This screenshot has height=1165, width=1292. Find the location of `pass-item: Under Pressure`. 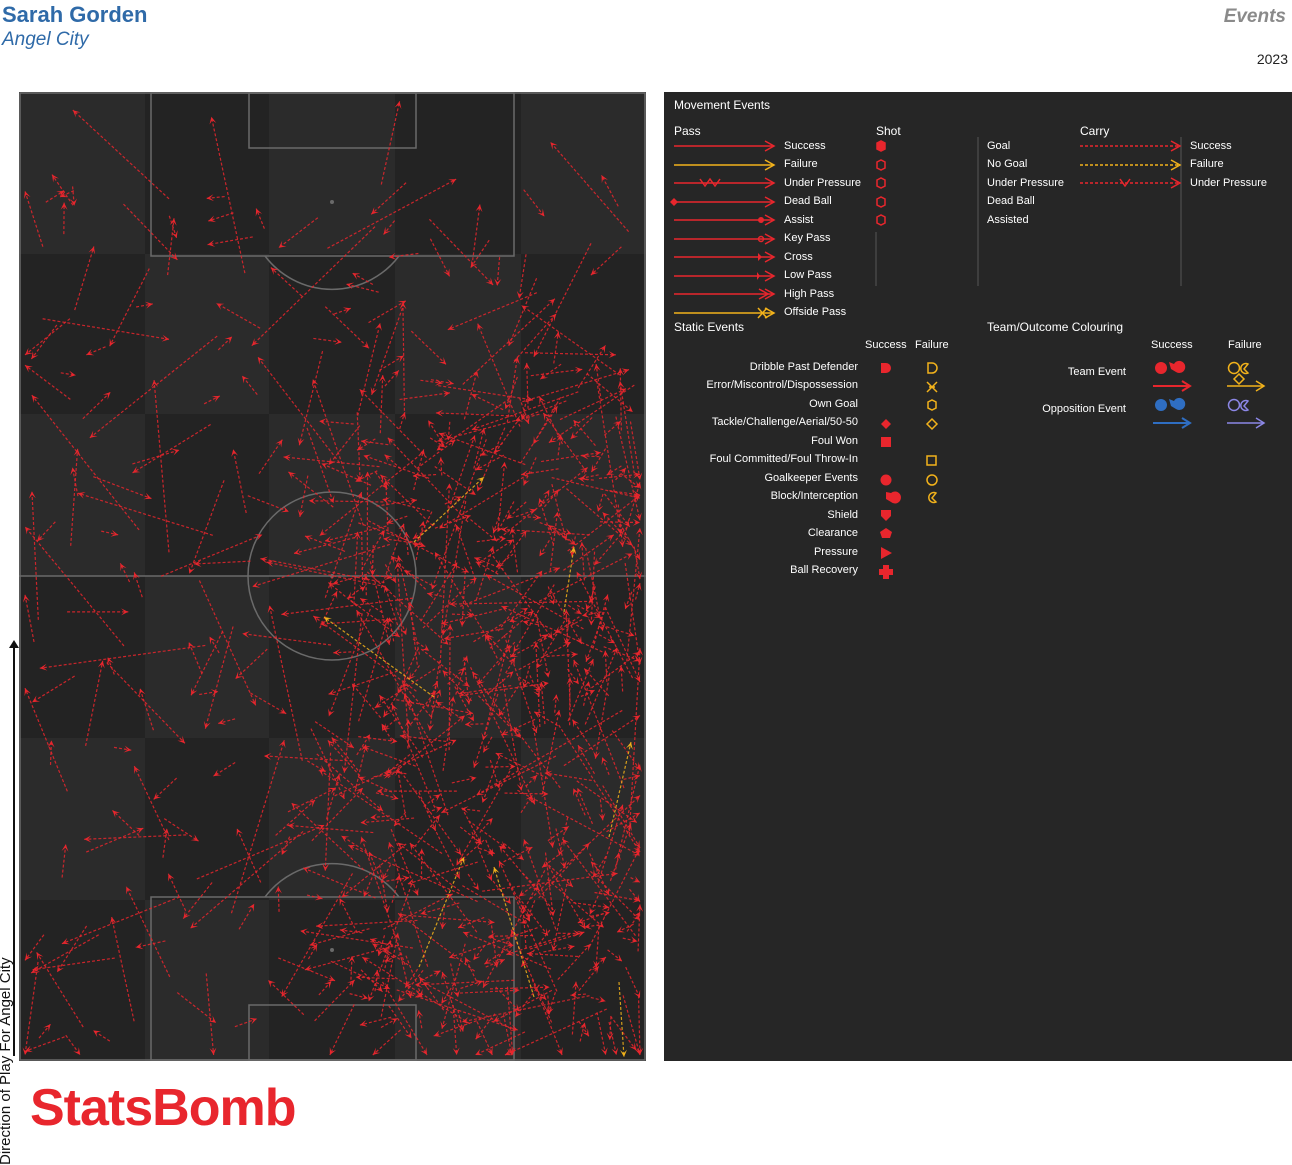

pass-item: Under Pressure is located at coordinates (822, 183).